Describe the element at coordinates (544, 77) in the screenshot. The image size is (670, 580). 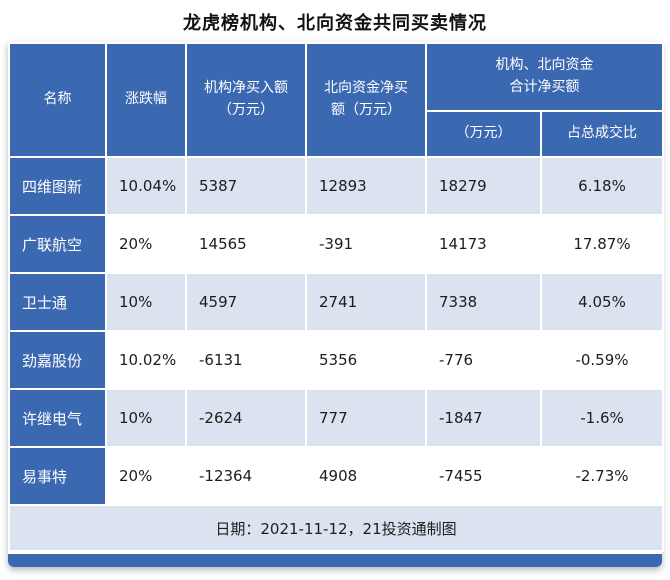
I see `col-header-group-total: 机构、北向资金 合计净买额` at that location.